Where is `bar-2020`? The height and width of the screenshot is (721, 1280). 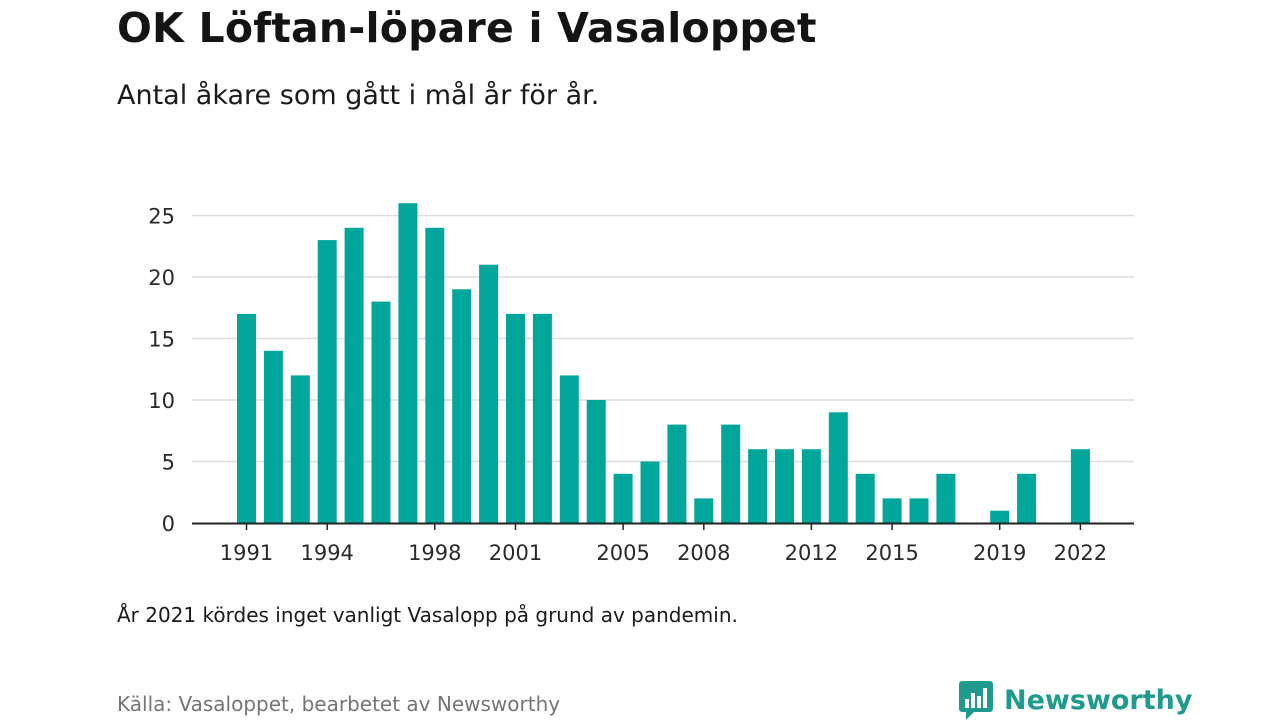
bar-2020 is located at coordinates (1027, 498).